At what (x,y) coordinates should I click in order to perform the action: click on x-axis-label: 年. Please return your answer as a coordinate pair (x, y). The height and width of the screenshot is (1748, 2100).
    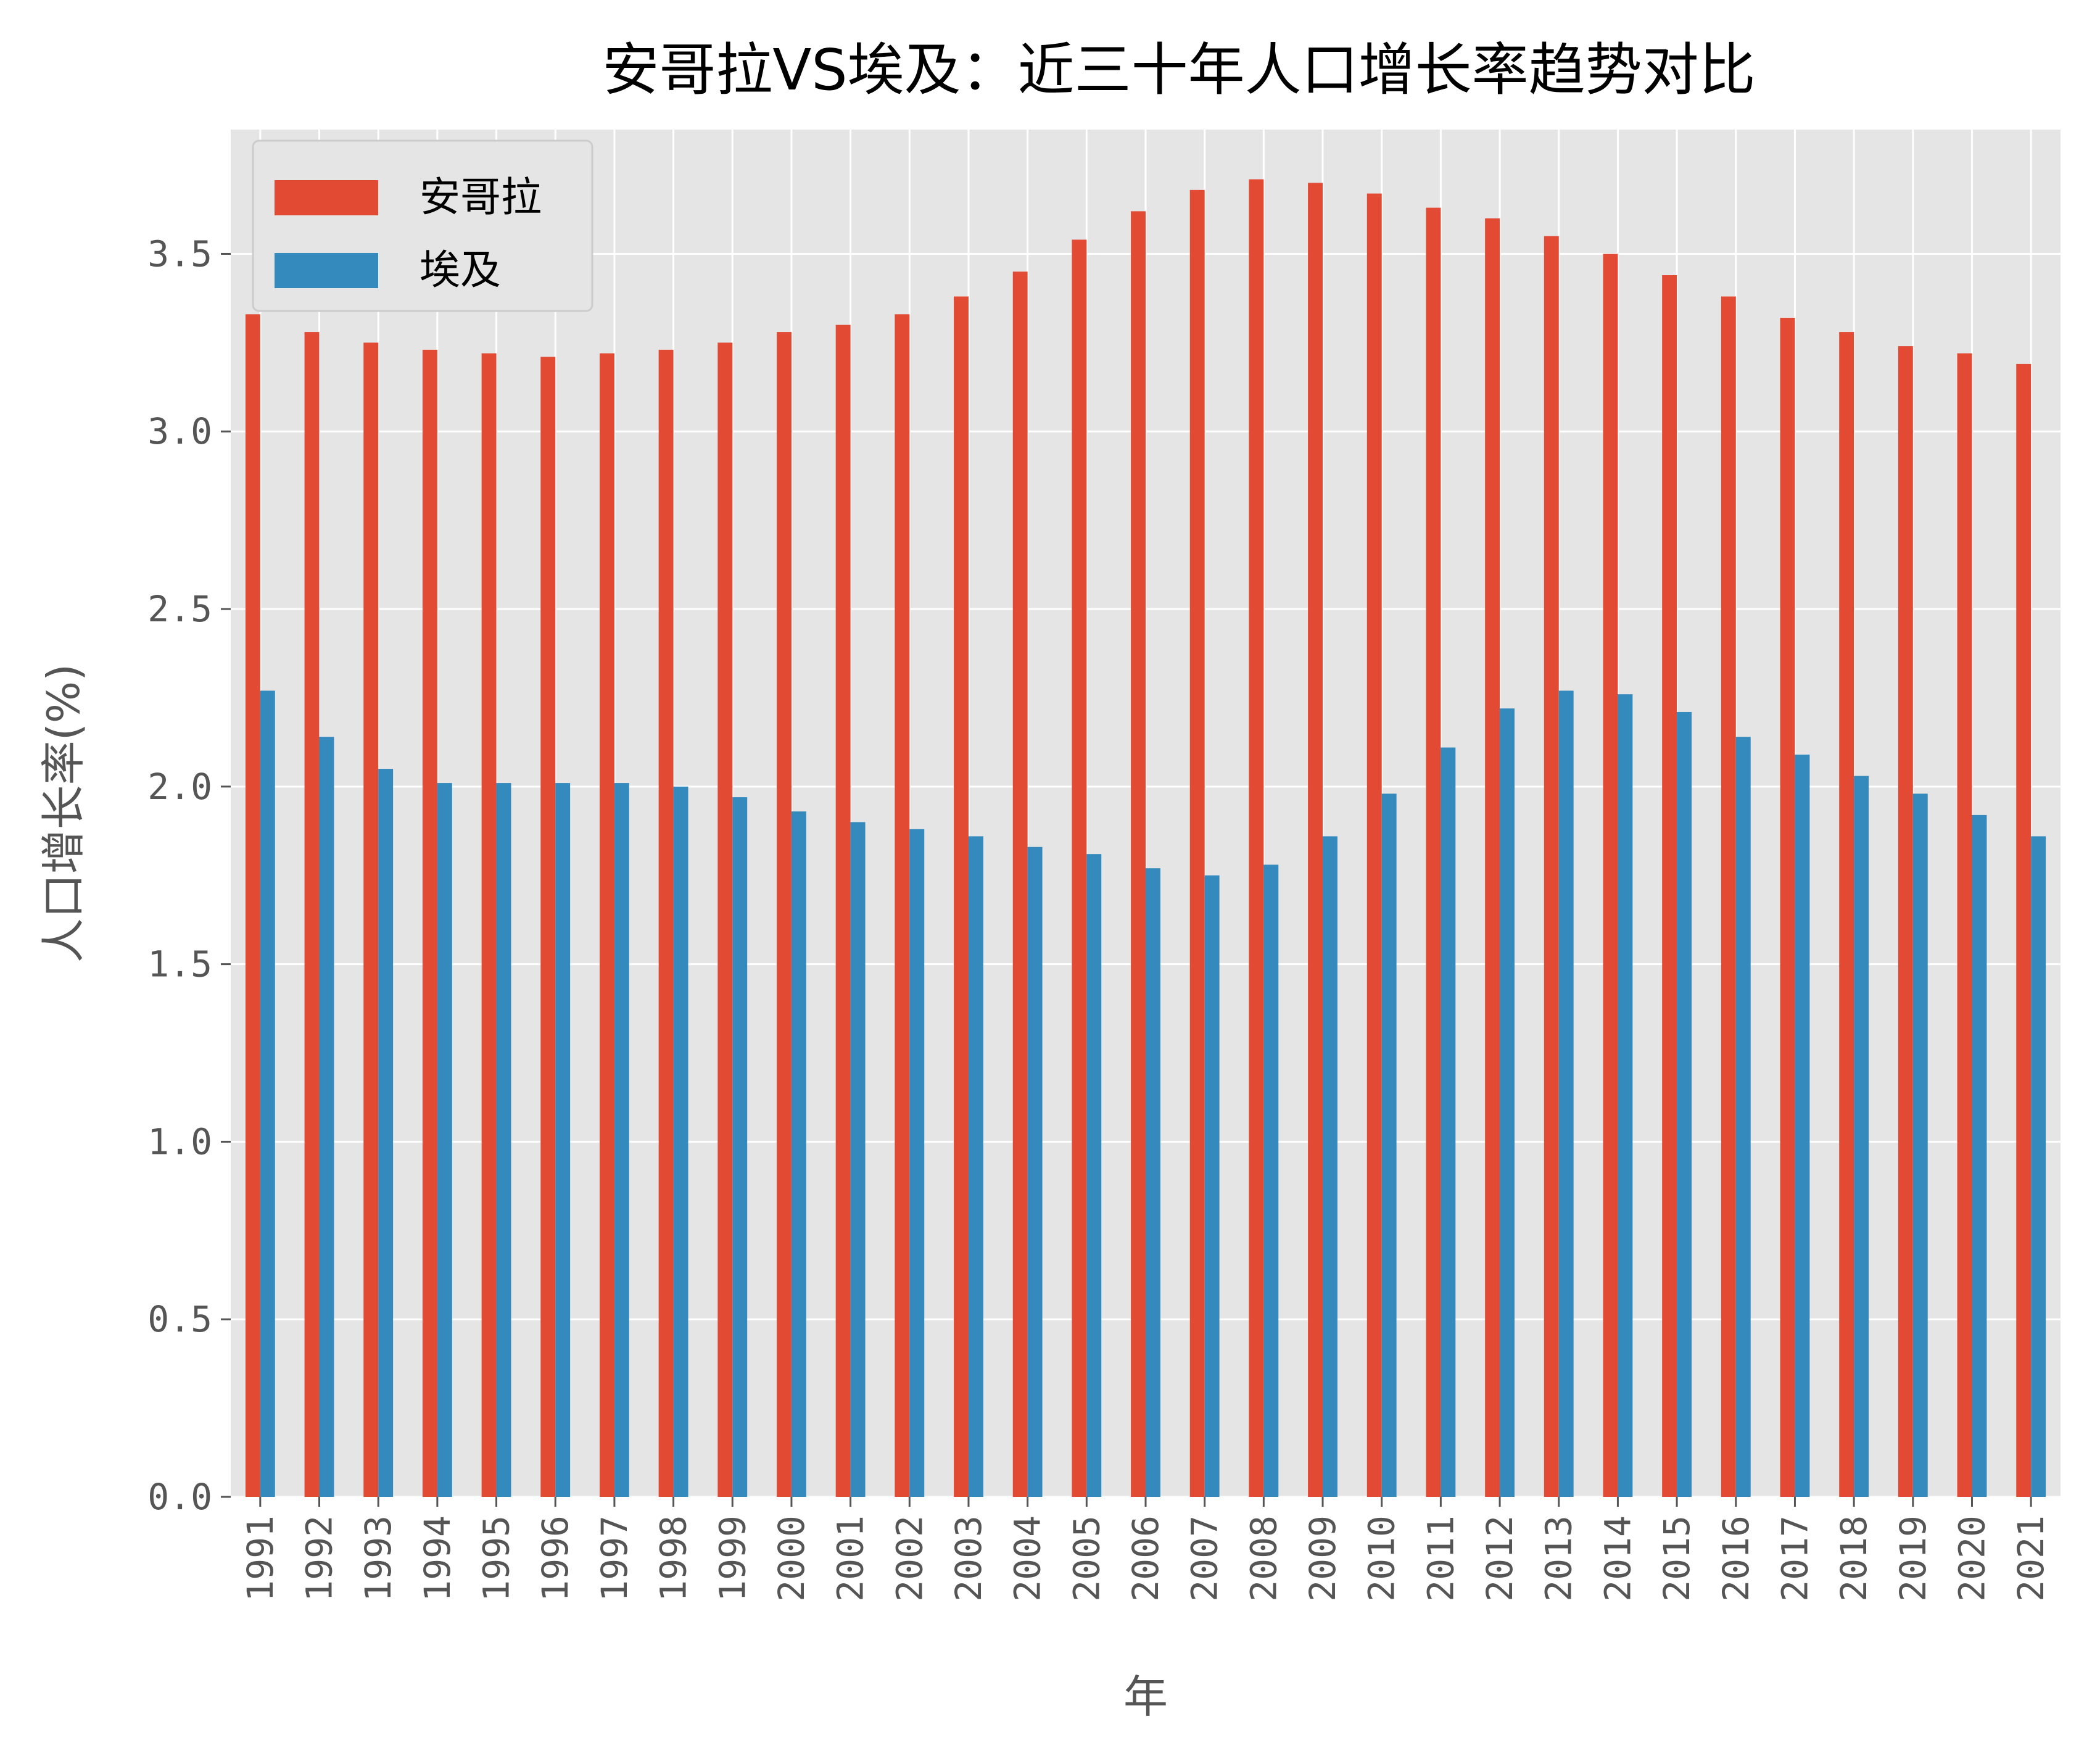
    Looking at the image, I should click on (1145, 1697).